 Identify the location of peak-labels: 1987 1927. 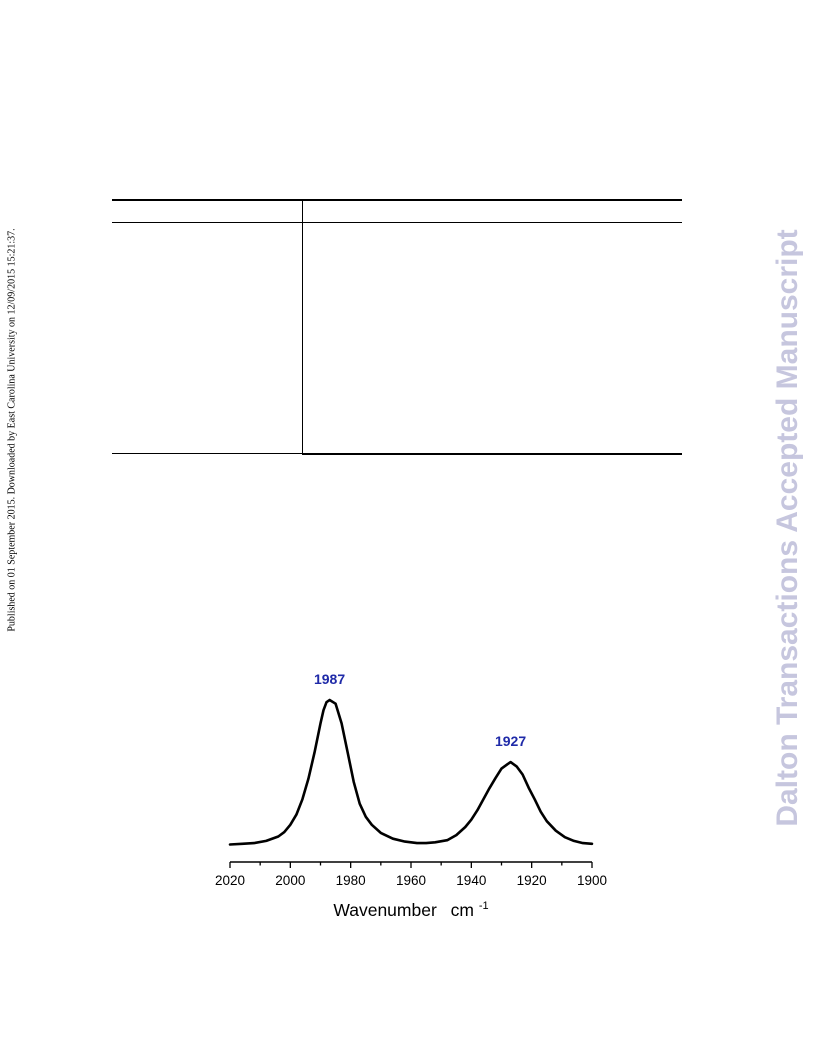
(420, 710).